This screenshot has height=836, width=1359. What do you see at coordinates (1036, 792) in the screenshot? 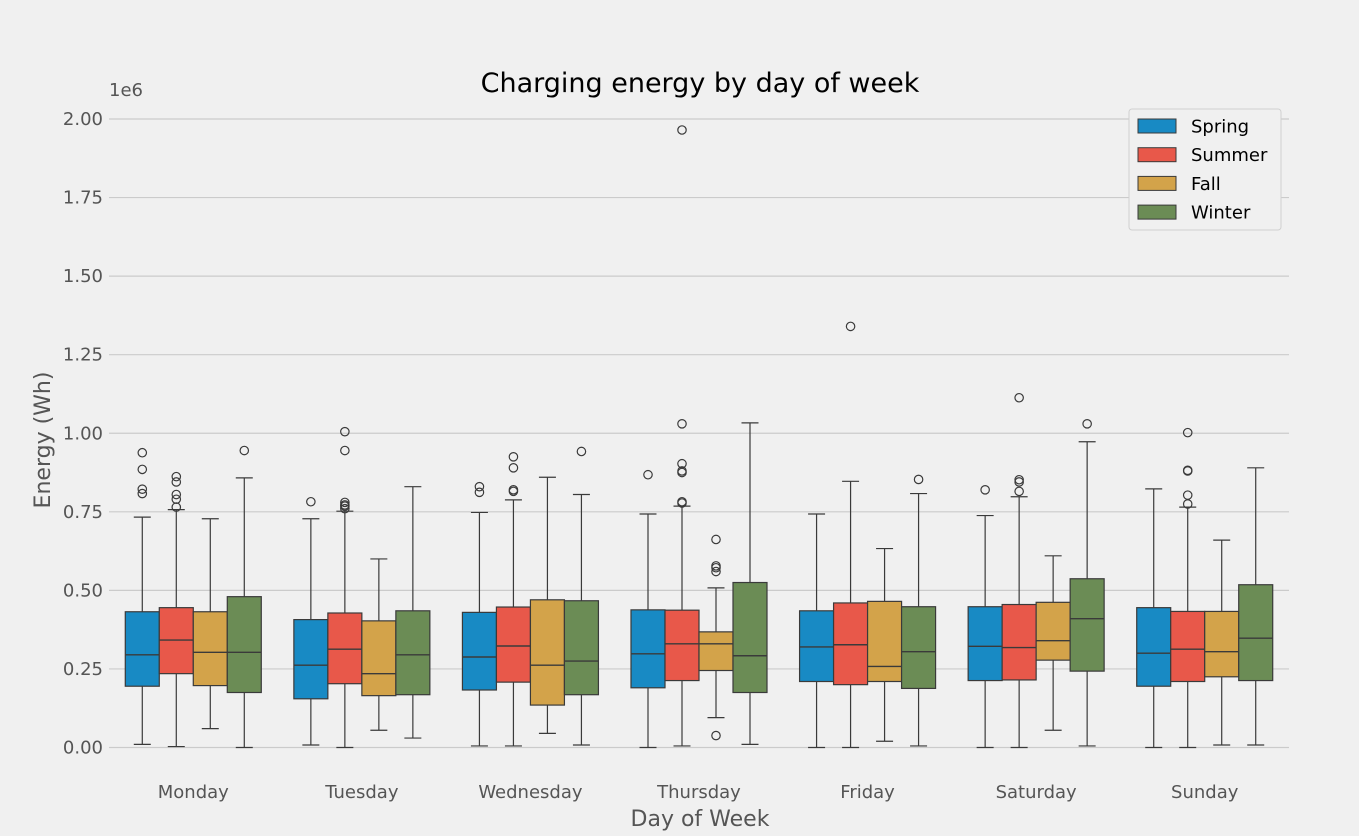
I see `x-tick-label: Saturday` at bounding box center [1036, 792].